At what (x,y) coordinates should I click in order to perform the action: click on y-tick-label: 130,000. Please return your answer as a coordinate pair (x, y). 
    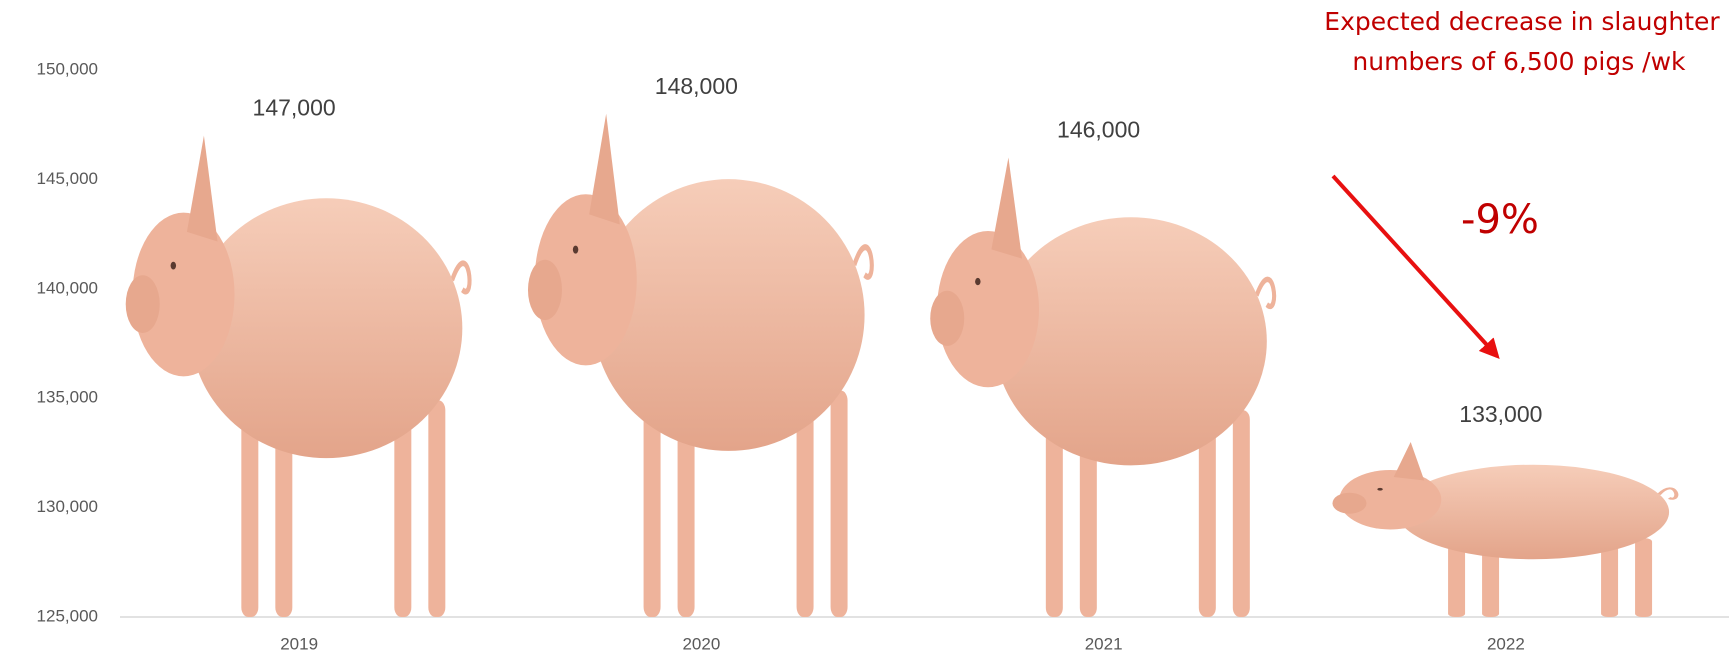
    Looking at the image, I should click on (67, 506).